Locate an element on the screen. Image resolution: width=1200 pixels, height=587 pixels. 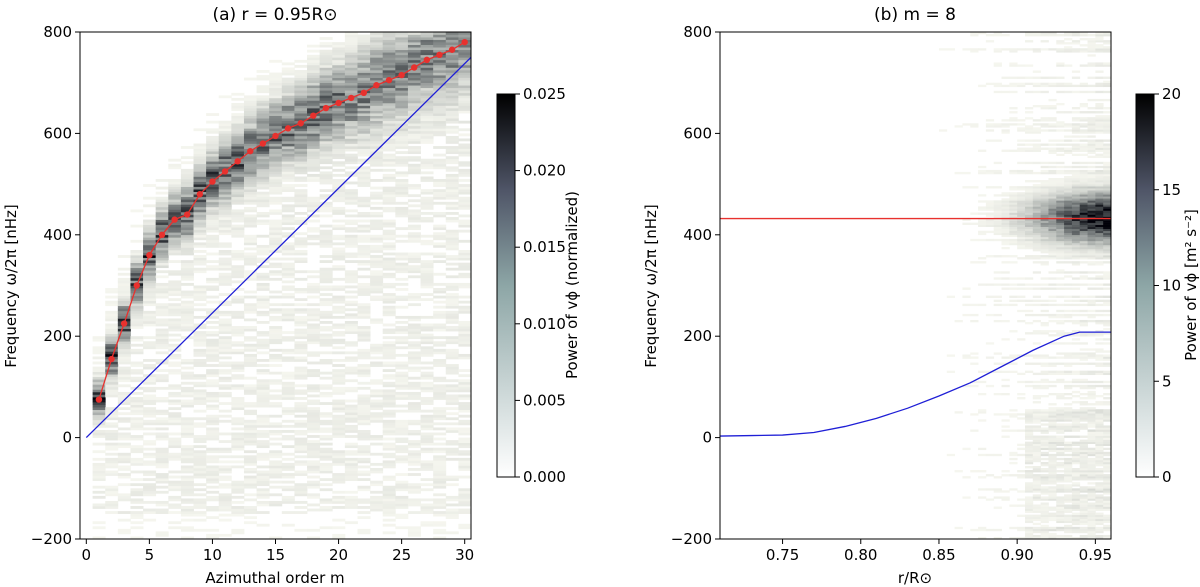
y-tick-label: 400 is located at coordinates (57, 235).